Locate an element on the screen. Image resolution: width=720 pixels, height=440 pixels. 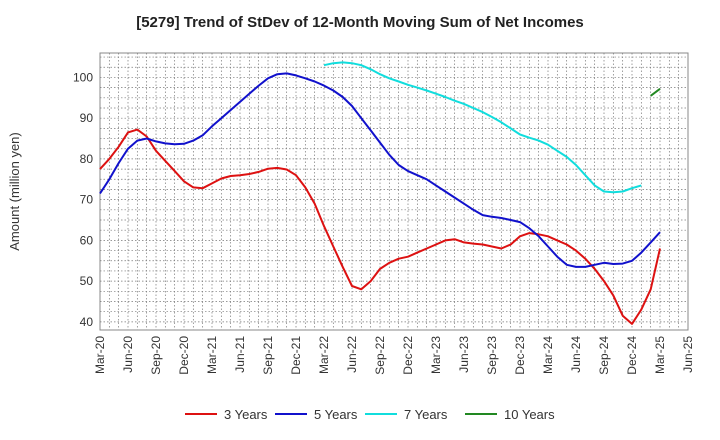
y-tick-label: 80 is located at coordinates (87, 159).